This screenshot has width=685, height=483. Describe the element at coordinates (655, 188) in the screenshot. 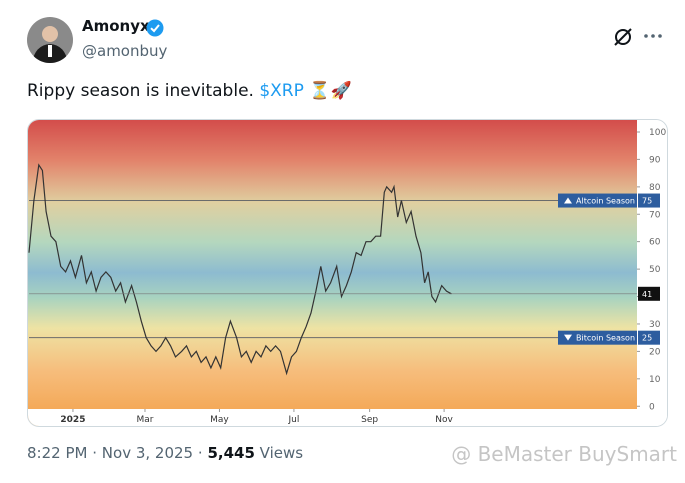

I see `y-tick-label: 80` at that location.